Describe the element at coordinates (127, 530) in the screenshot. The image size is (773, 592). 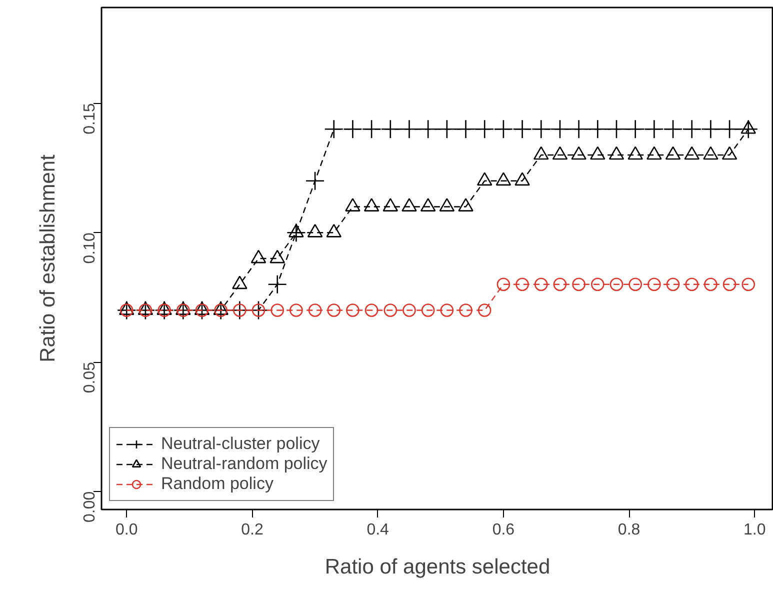
I see `x-tick-label: 0.0` at that location.